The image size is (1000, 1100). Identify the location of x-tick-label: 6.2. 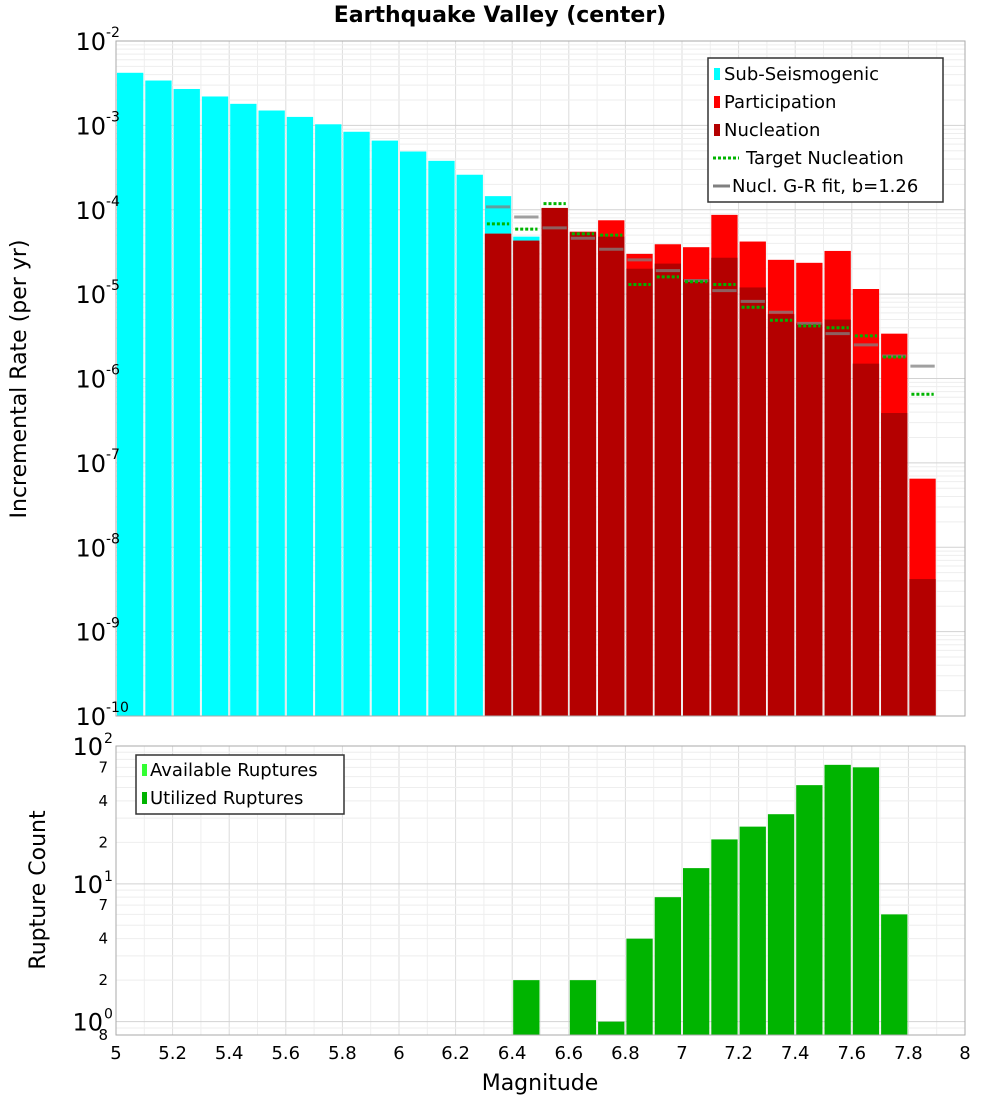
(455, 1053).